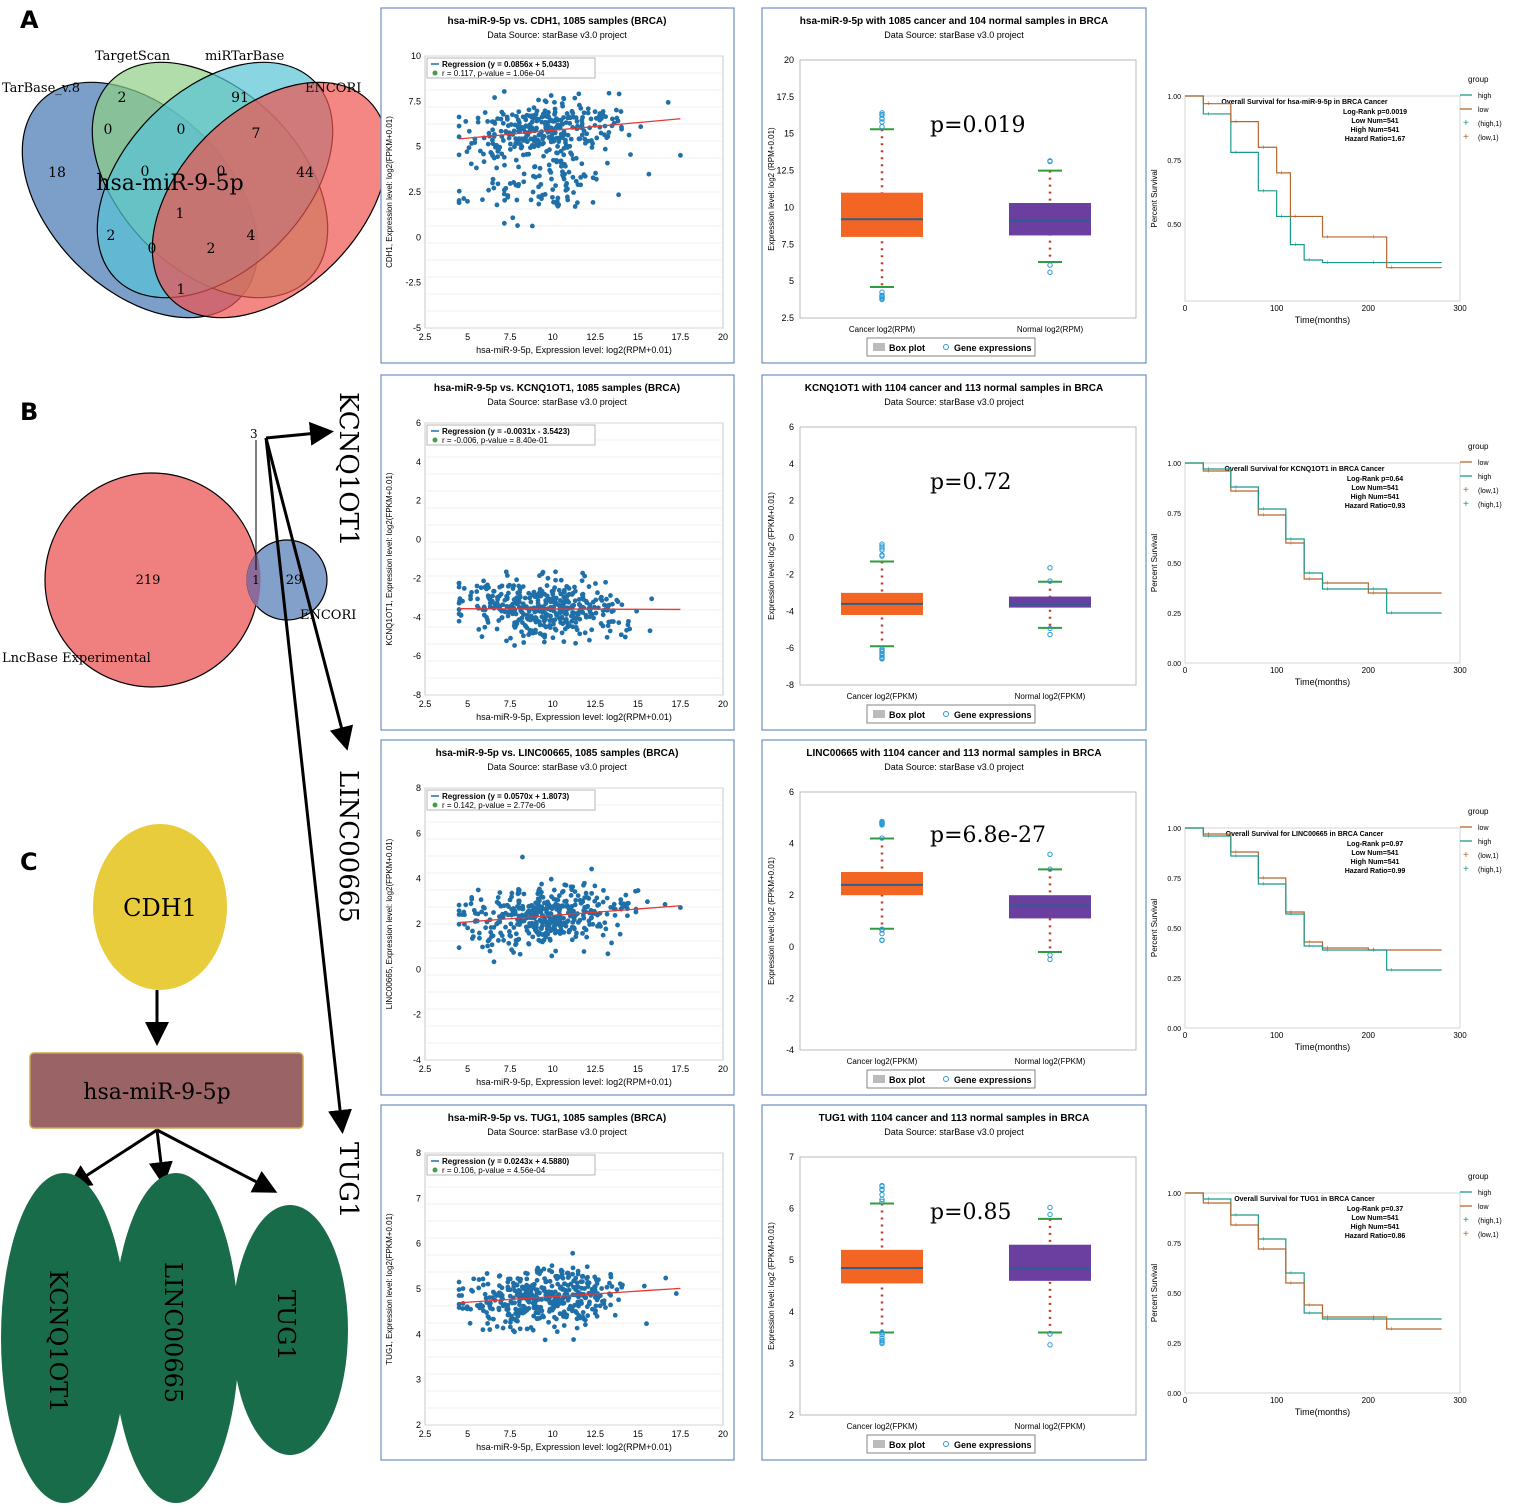  Describe the element at coordinates (1466, 123) in the screenshot. I see `legend-swatch: +` at that location.